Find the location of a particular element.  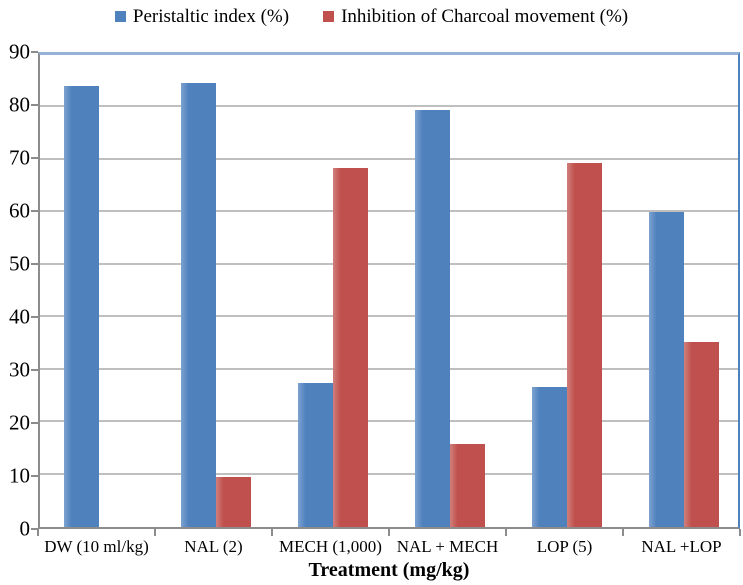

x-axis-label: NAL +LOP is located at coordinates (681, 546).